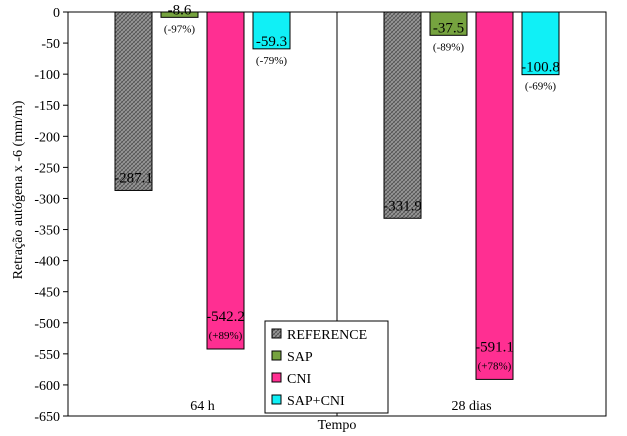 The image size is (627, 436). What do you see at coordinates (202, 406) in the screenshot?
I see `category-label: 64 h` at bounding box center [202, 406].